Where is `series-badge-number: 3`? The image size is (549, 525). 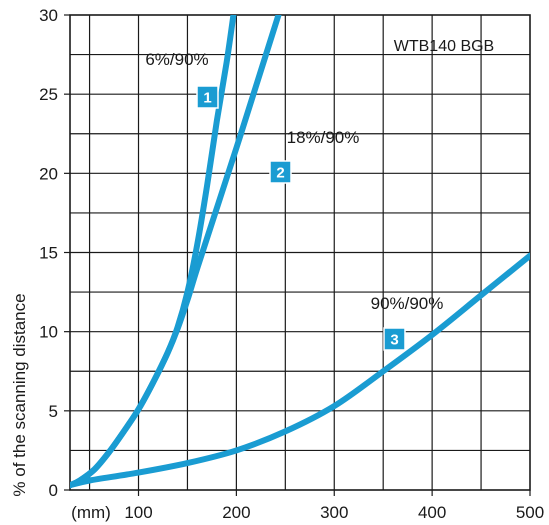 series-badge-number: 3 is located at coordinates (394, 340).